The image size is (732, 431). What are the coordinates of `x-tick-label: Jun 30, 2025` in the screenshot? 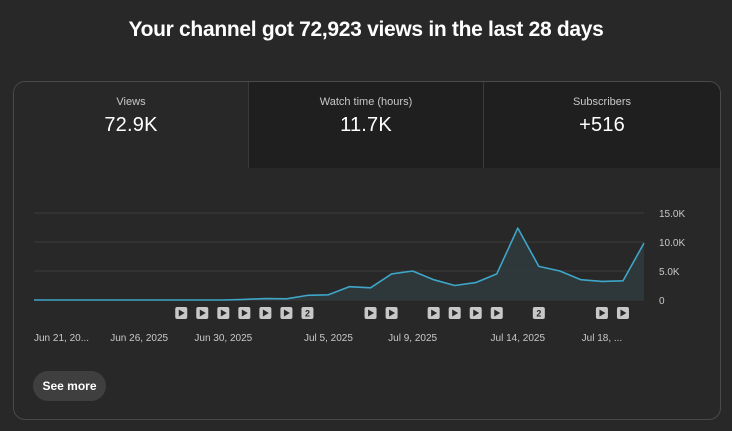 It's located at (223, 338).